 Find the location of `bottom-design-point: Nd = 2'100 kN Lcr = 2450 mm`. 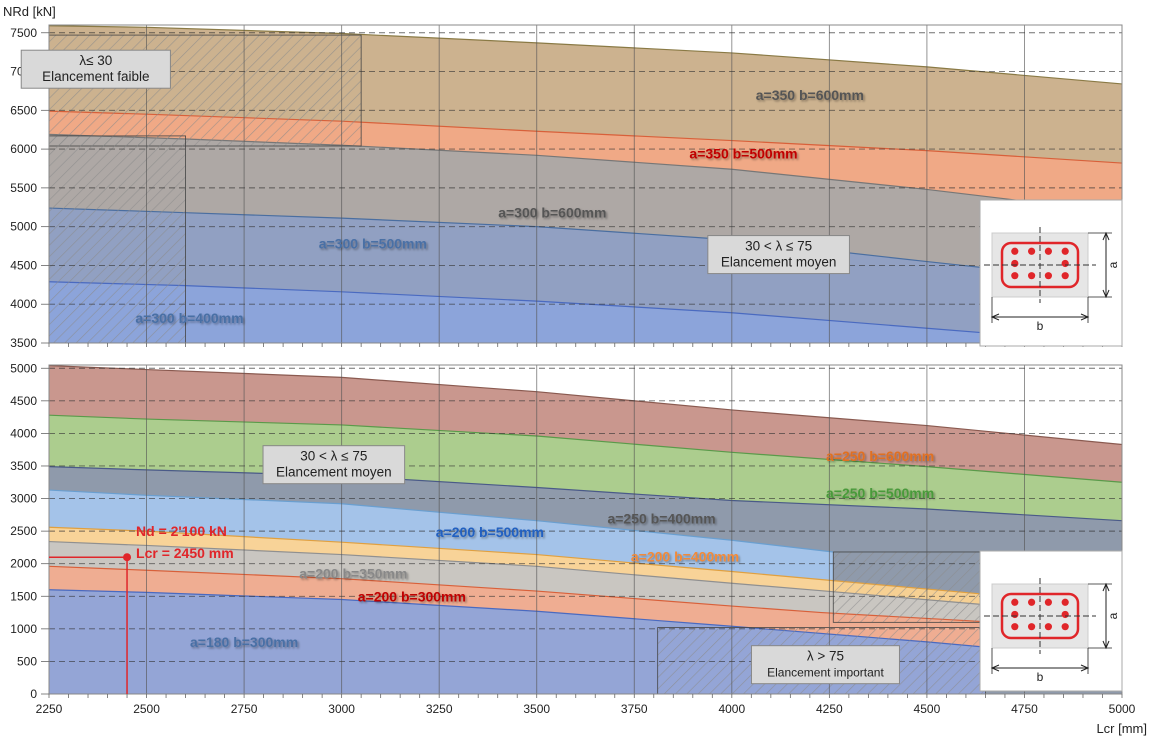

bottom-design-point: Nd = 2'100 kN Lcr = 2450 mm is located at coordinates (141, 608).